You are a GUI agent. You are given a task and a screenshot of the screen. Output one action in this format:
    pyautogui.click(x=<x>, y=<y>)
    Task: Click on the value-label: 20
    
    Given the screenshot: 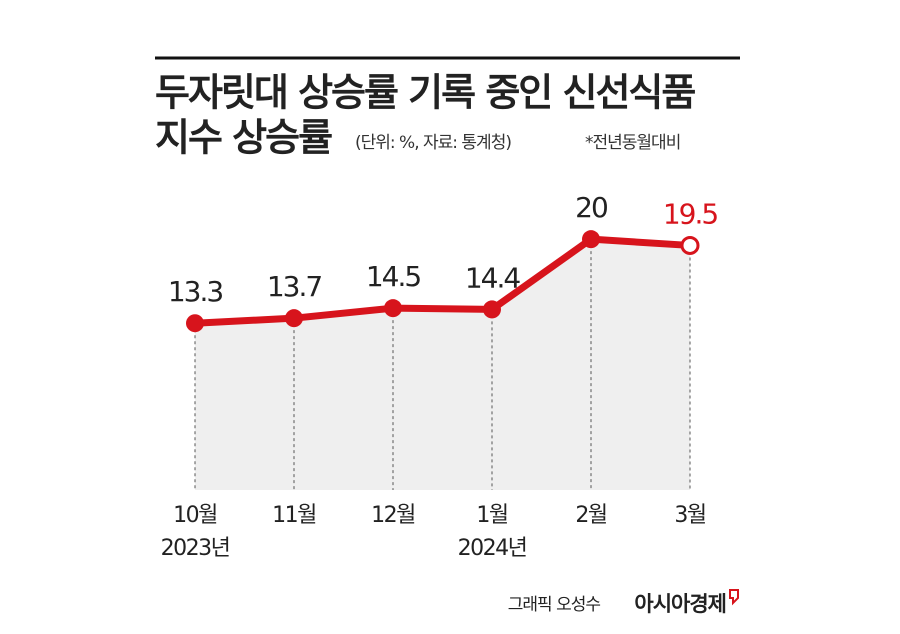 What is the action you would take?
    pyautogui.click(x=591, y=207)
    